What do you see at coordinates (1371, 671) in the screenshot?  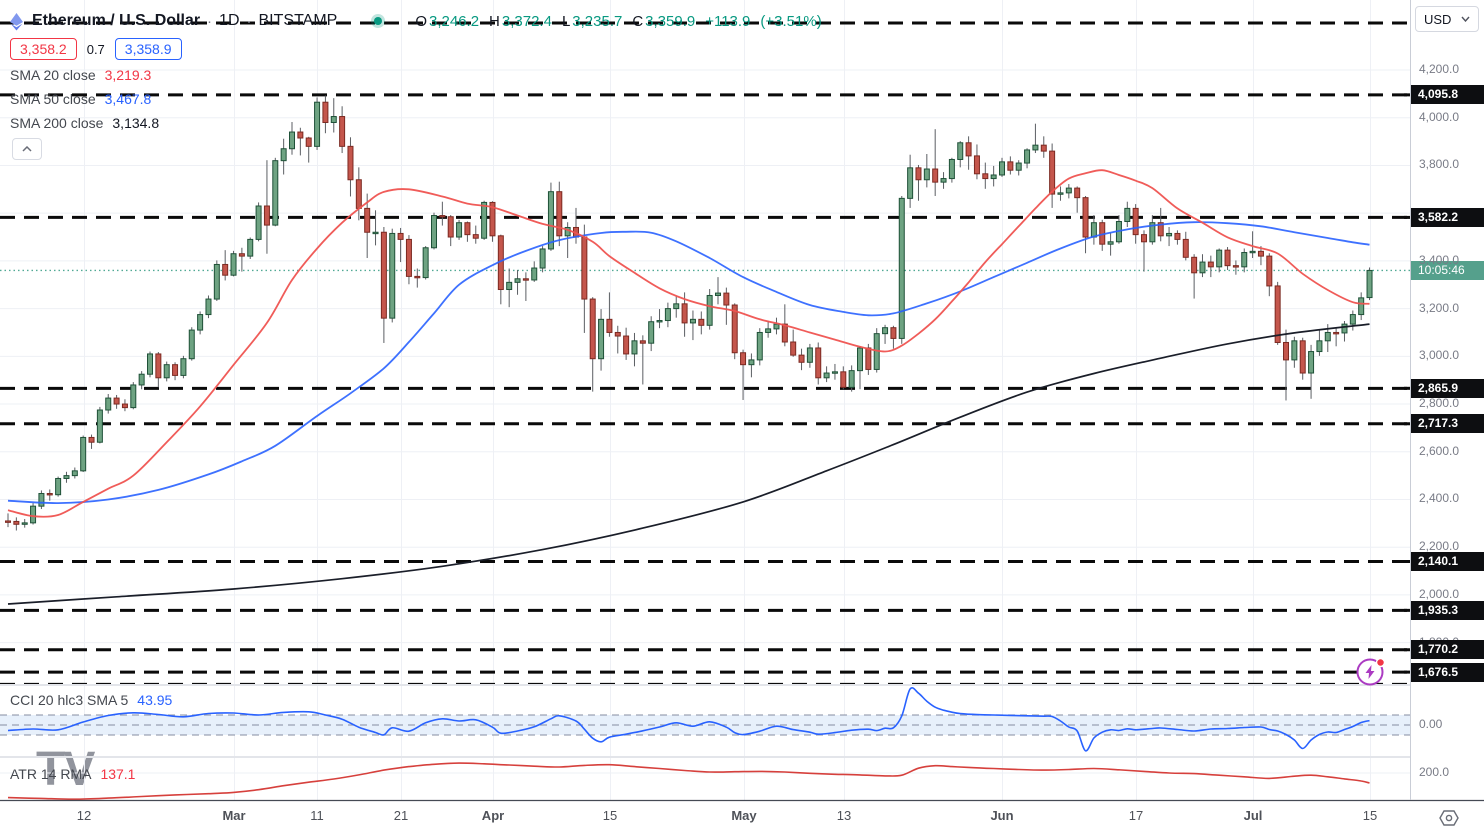 I see `flash-notification-button` at bounding box center [1371, 671].